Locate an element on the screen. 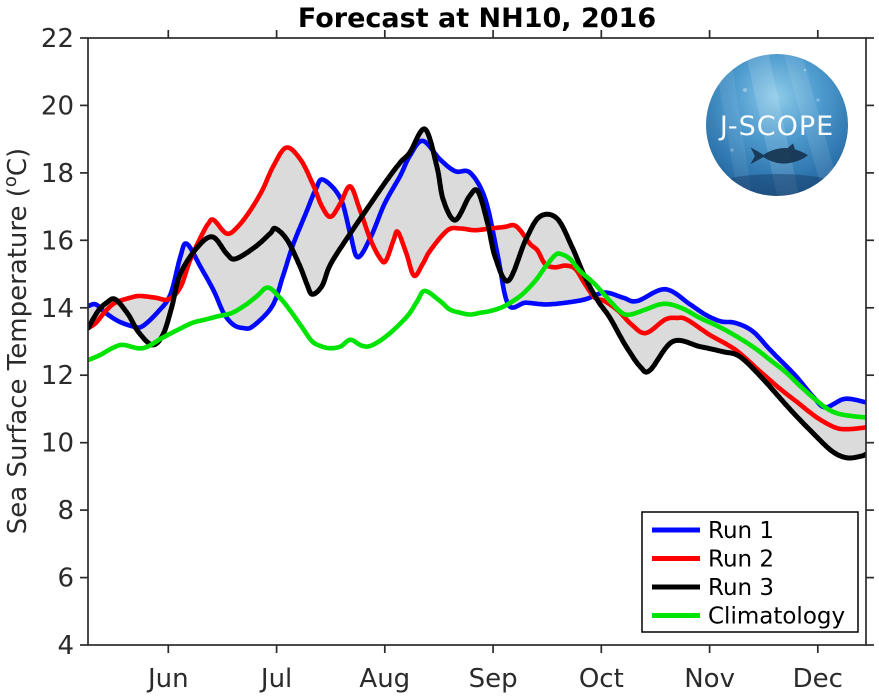 The height and width of the screenshot is (699, 879). logo-wordmark: J-SCOPE is located at coordinates (776, 126).